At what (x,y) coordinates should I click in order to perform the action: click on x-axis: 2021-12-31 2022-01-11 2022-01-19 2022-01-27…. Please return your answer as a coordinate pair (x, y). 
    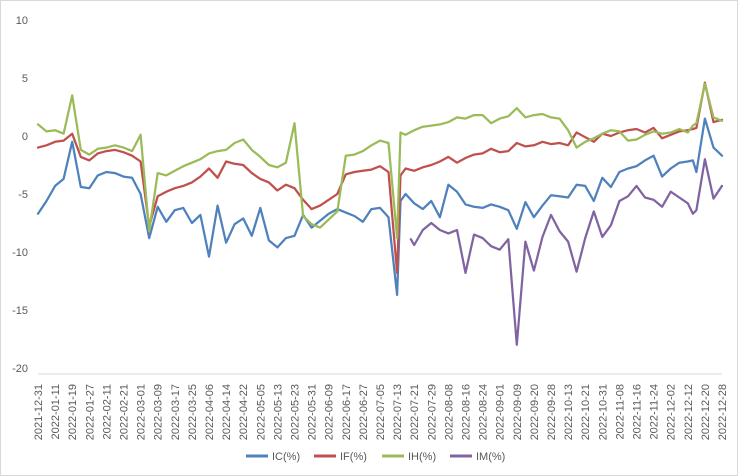
    Looking at the image, I should click on (381, 406).